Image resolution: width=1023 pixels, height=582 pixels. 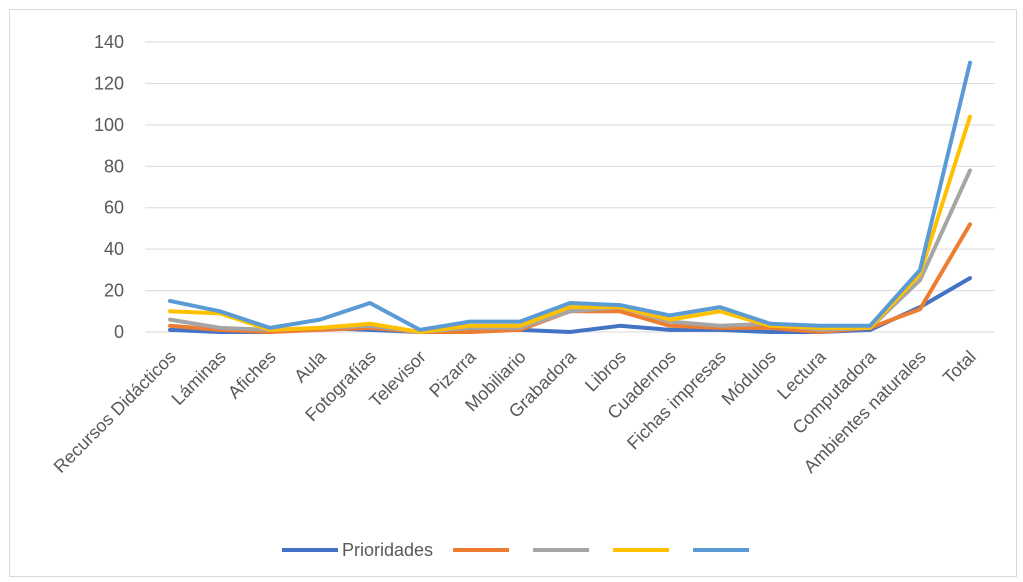 I want to click on y-tick-label: 80, so click(x=114, y=166).